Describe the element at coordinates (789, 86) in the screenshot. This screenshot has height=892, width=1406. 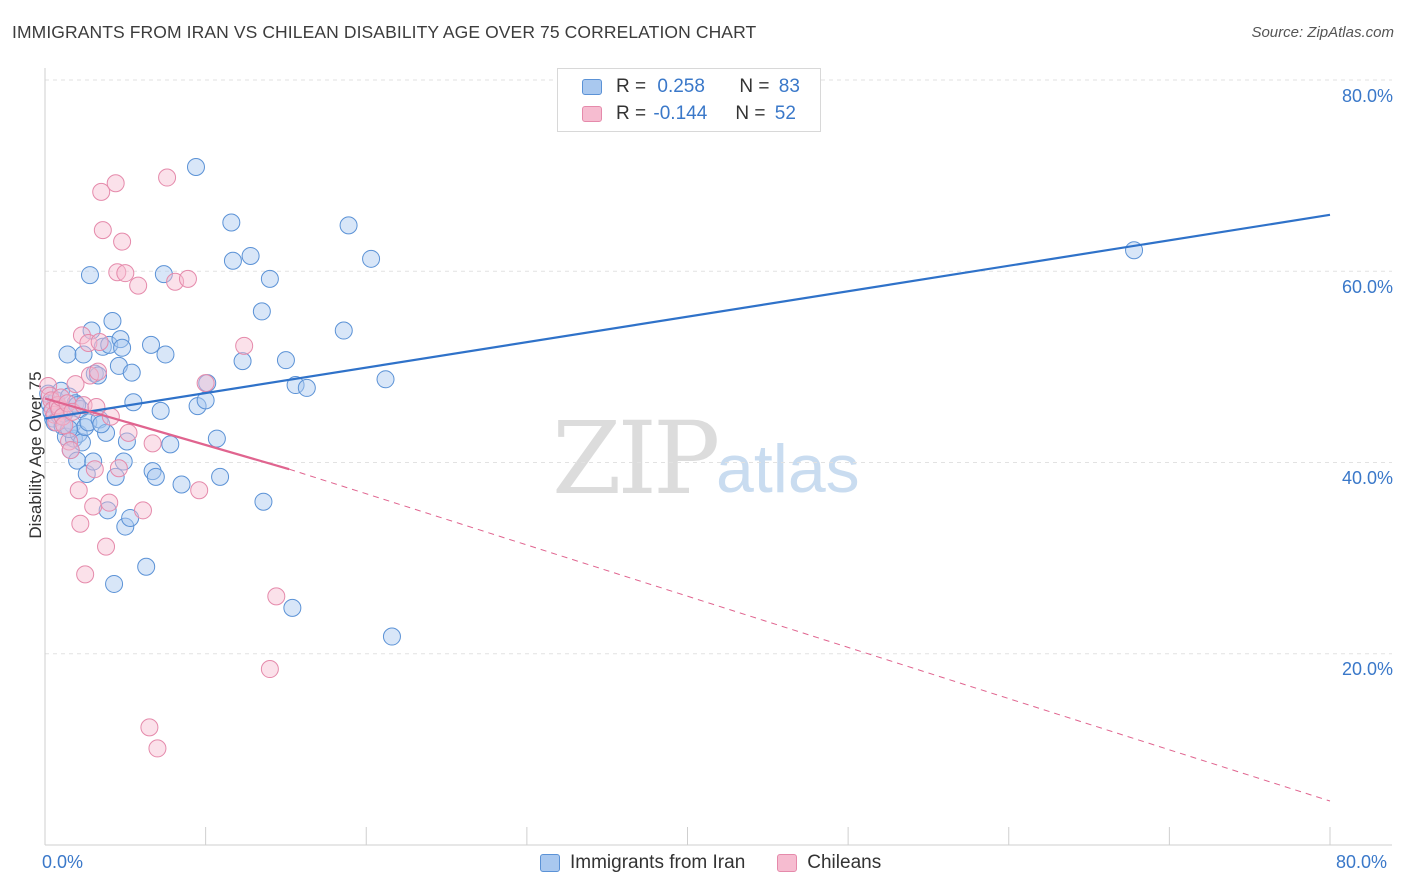
I see `iran-n-value: 83` at that location.